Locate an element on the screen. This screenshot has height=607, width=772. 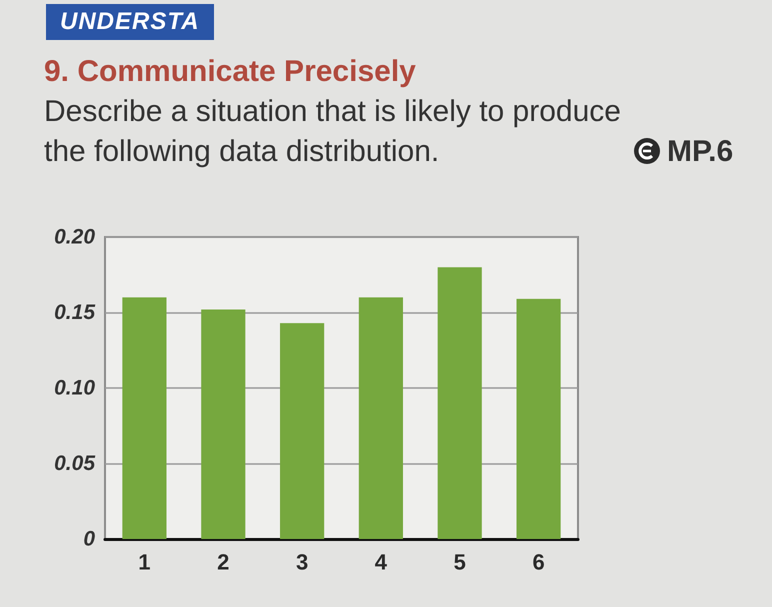
y-tick-label: 0.20 is located at coordinates (75, 237).